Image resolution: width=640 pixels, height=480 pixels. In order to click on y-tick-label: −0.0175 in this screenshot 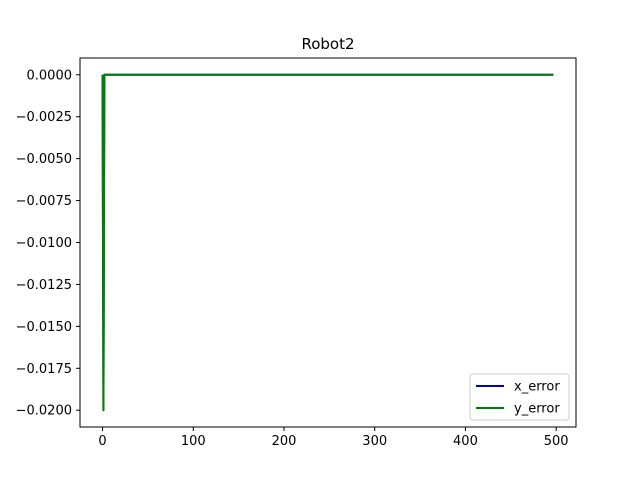, I will do `click(44, 369)`.